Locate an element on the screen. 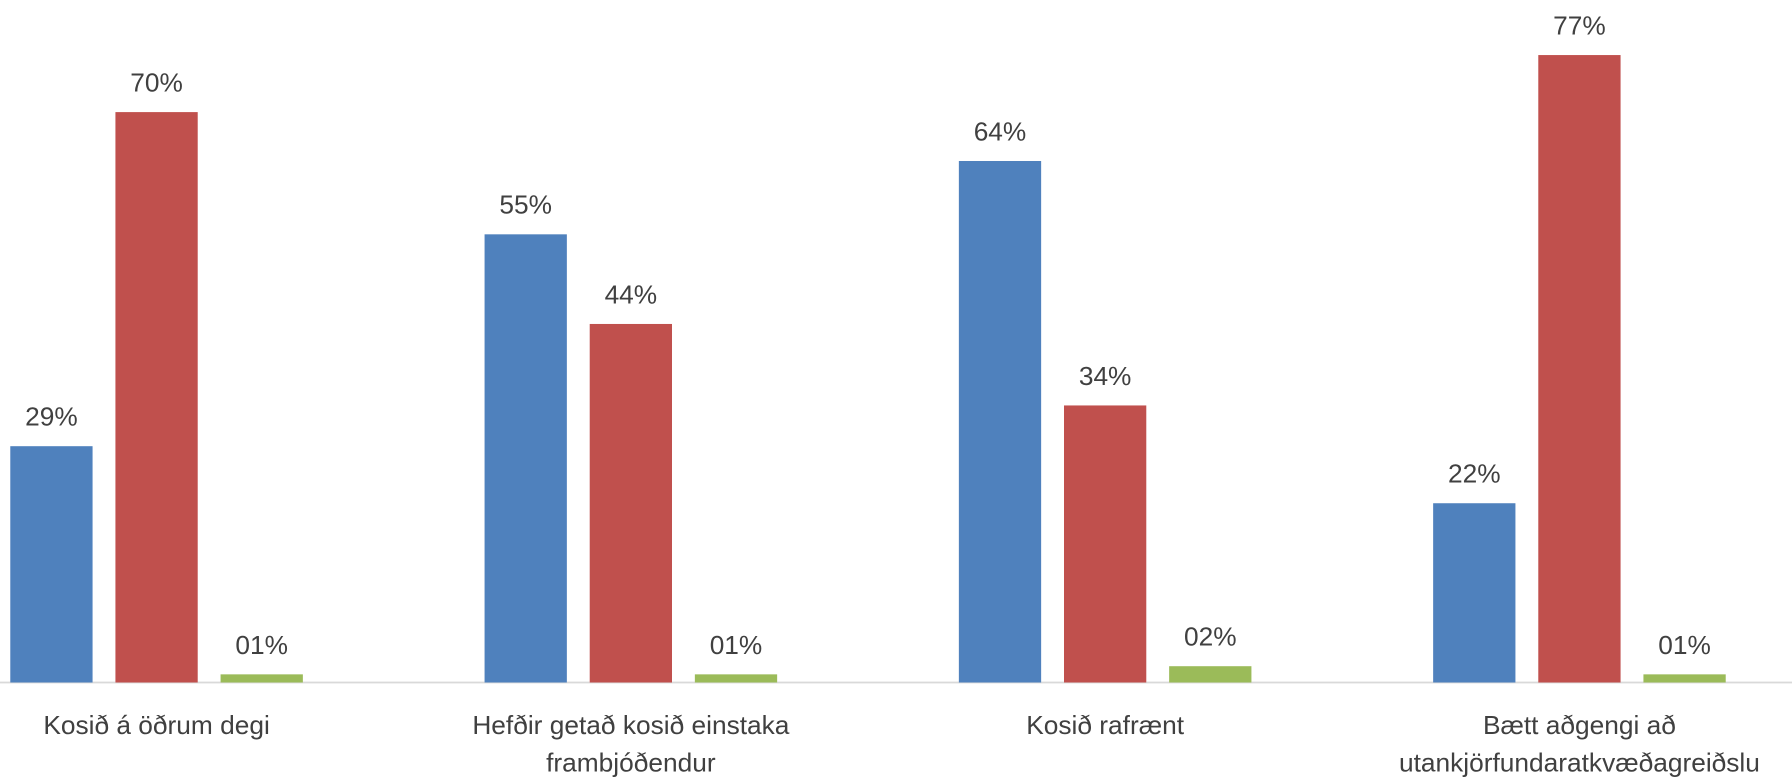  data-label: 64% is located at coordinates (1000, 131).